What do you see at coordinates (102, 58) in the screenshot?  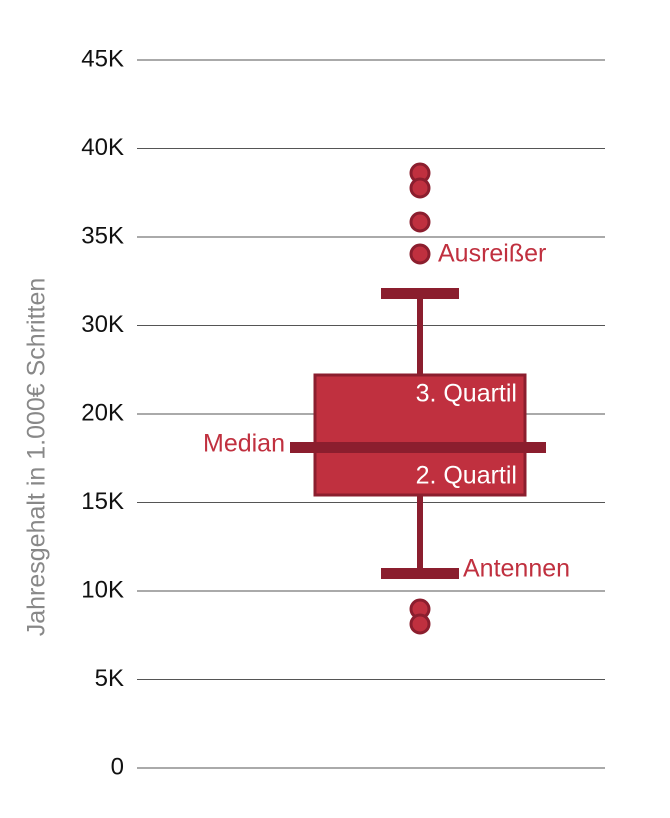 I see `y-tick-label: 45K` at bounding box center [102, 58].